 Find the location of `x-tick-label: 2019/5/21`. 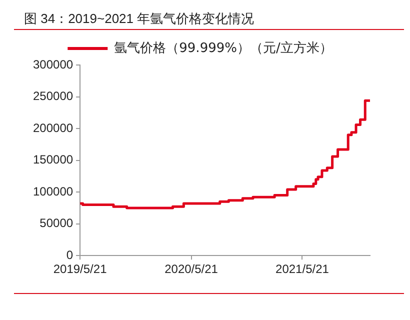

x-tick-label: 2019/5/21 is located at coordinates (80, 269).